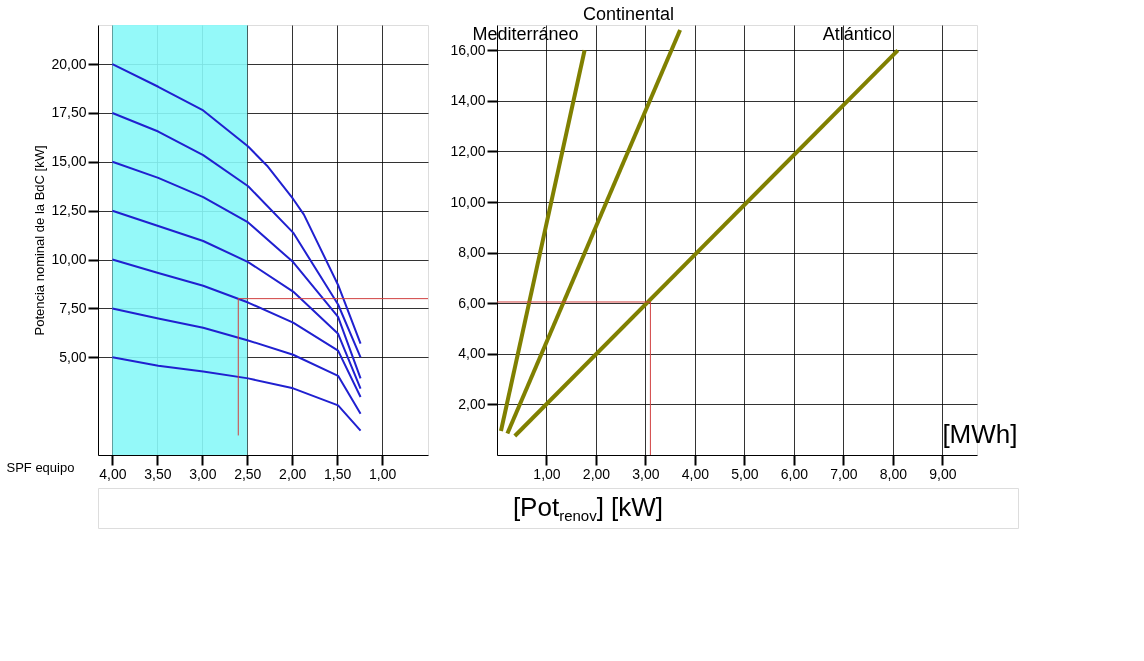 The image size is (1144, 661). I want to click on y-tick-label: 2,00, so click(472, 403).